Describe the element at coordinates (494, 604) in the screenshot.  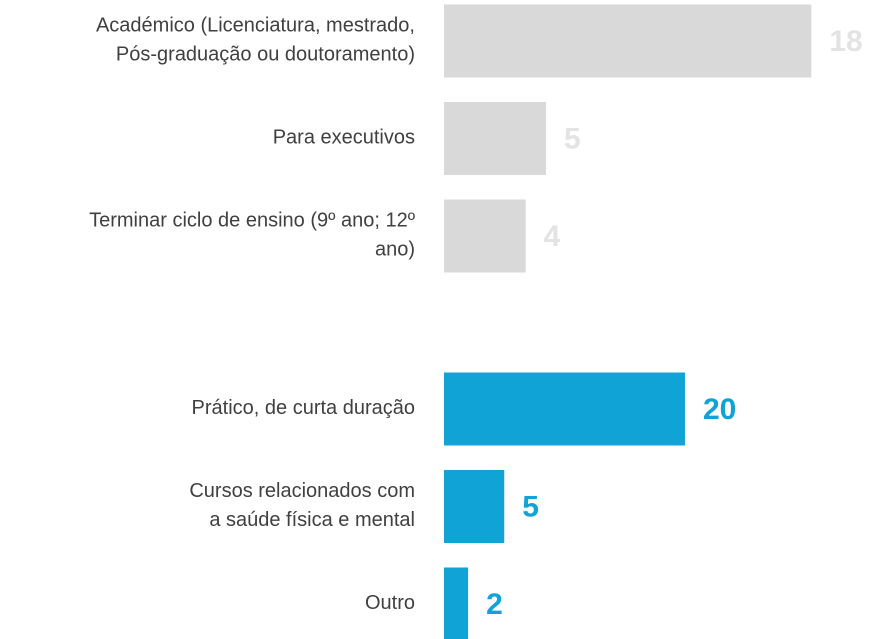
I see `value-label: 2` at that location.